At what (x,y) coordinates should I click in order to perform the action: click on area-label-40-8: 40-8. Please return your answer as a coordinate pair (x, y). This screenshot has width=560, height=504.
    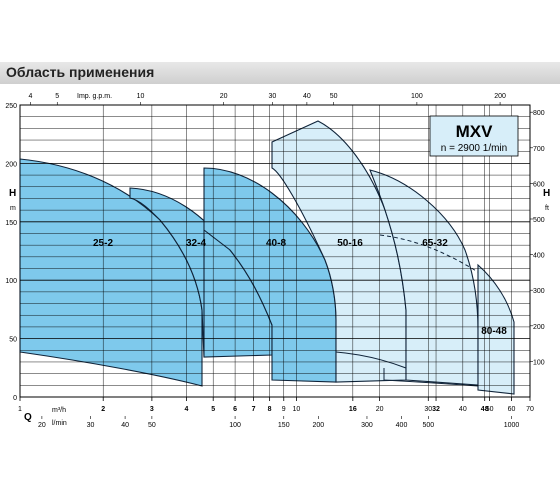
    Looking at the image, I should click on (276, 243).